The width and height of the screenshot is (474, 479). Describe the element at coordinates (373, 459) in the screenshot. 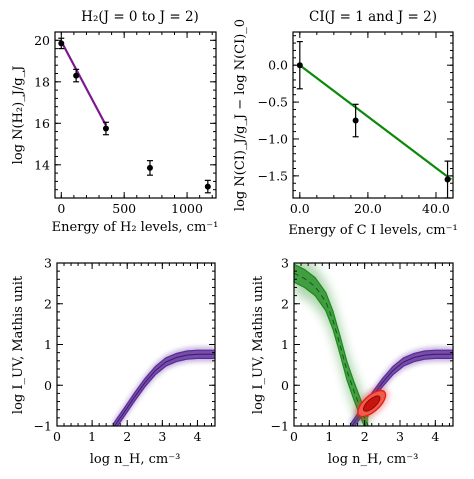

I see `panel-iuv-right-xlabel: log n_H, cm⁻³` at that location.